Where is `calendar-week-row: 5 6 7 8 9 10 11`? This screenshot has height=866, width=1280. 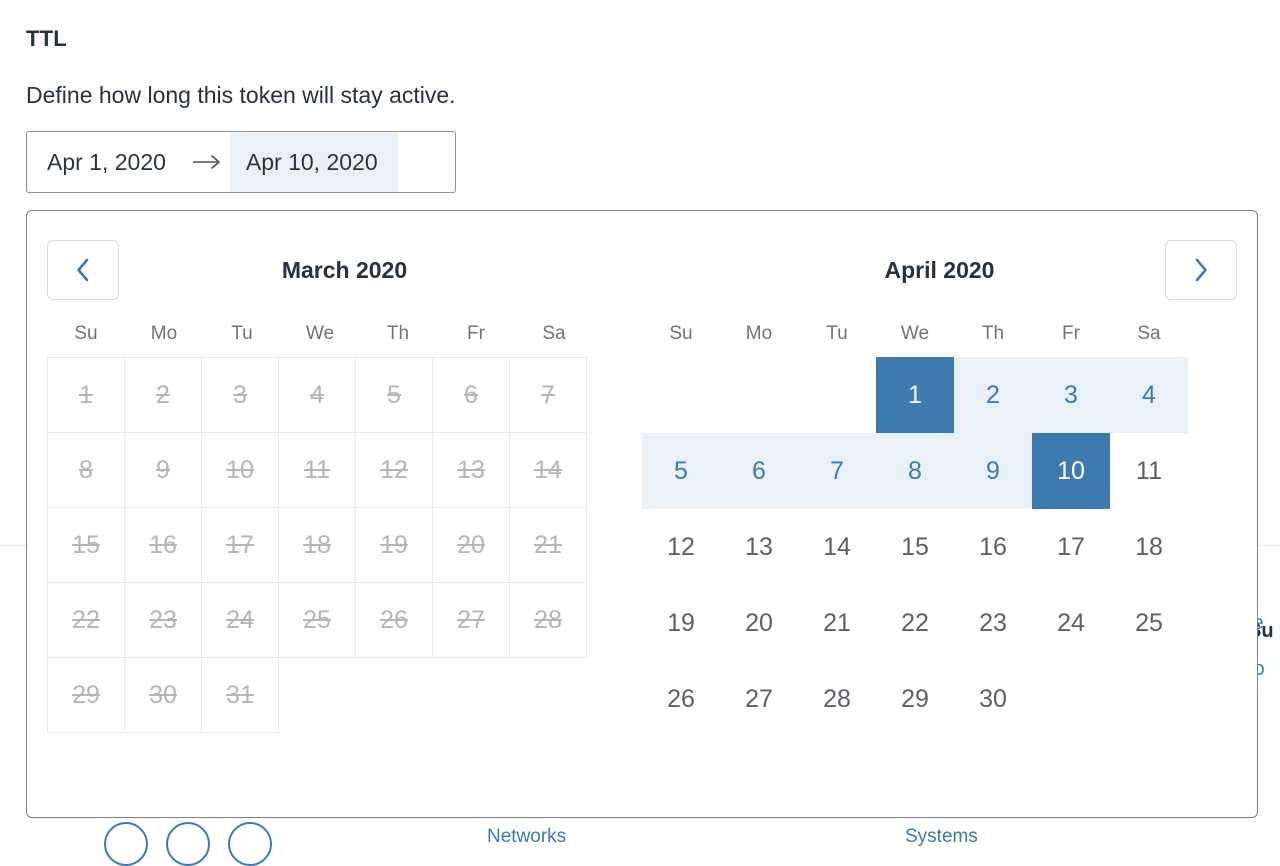 calendar-week-row: 5 6 7 8 9 10 11 is located at coordinates (939, 471).